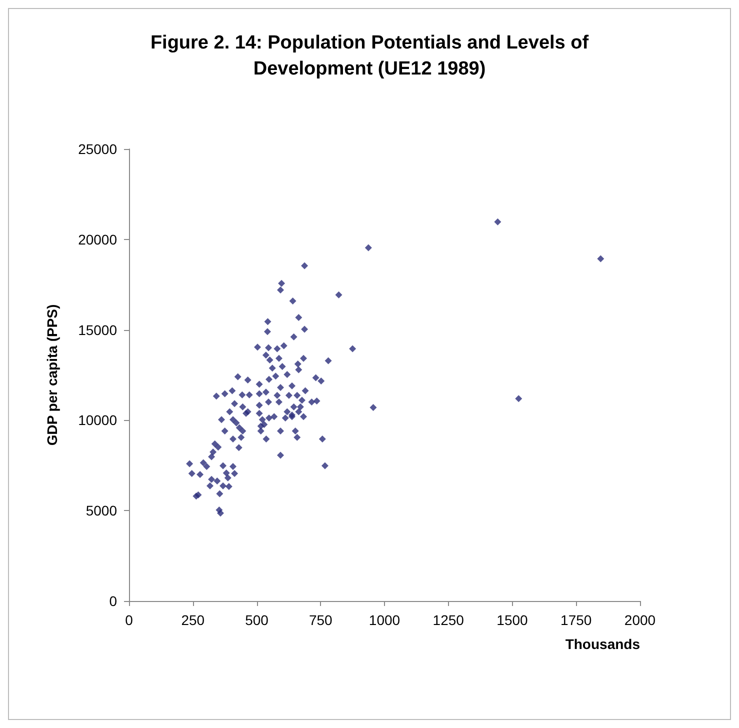 Image resolution: width=739 pixels, height=728 pixels. I want to click on y-tick-label: 5000, so click(102, 510).